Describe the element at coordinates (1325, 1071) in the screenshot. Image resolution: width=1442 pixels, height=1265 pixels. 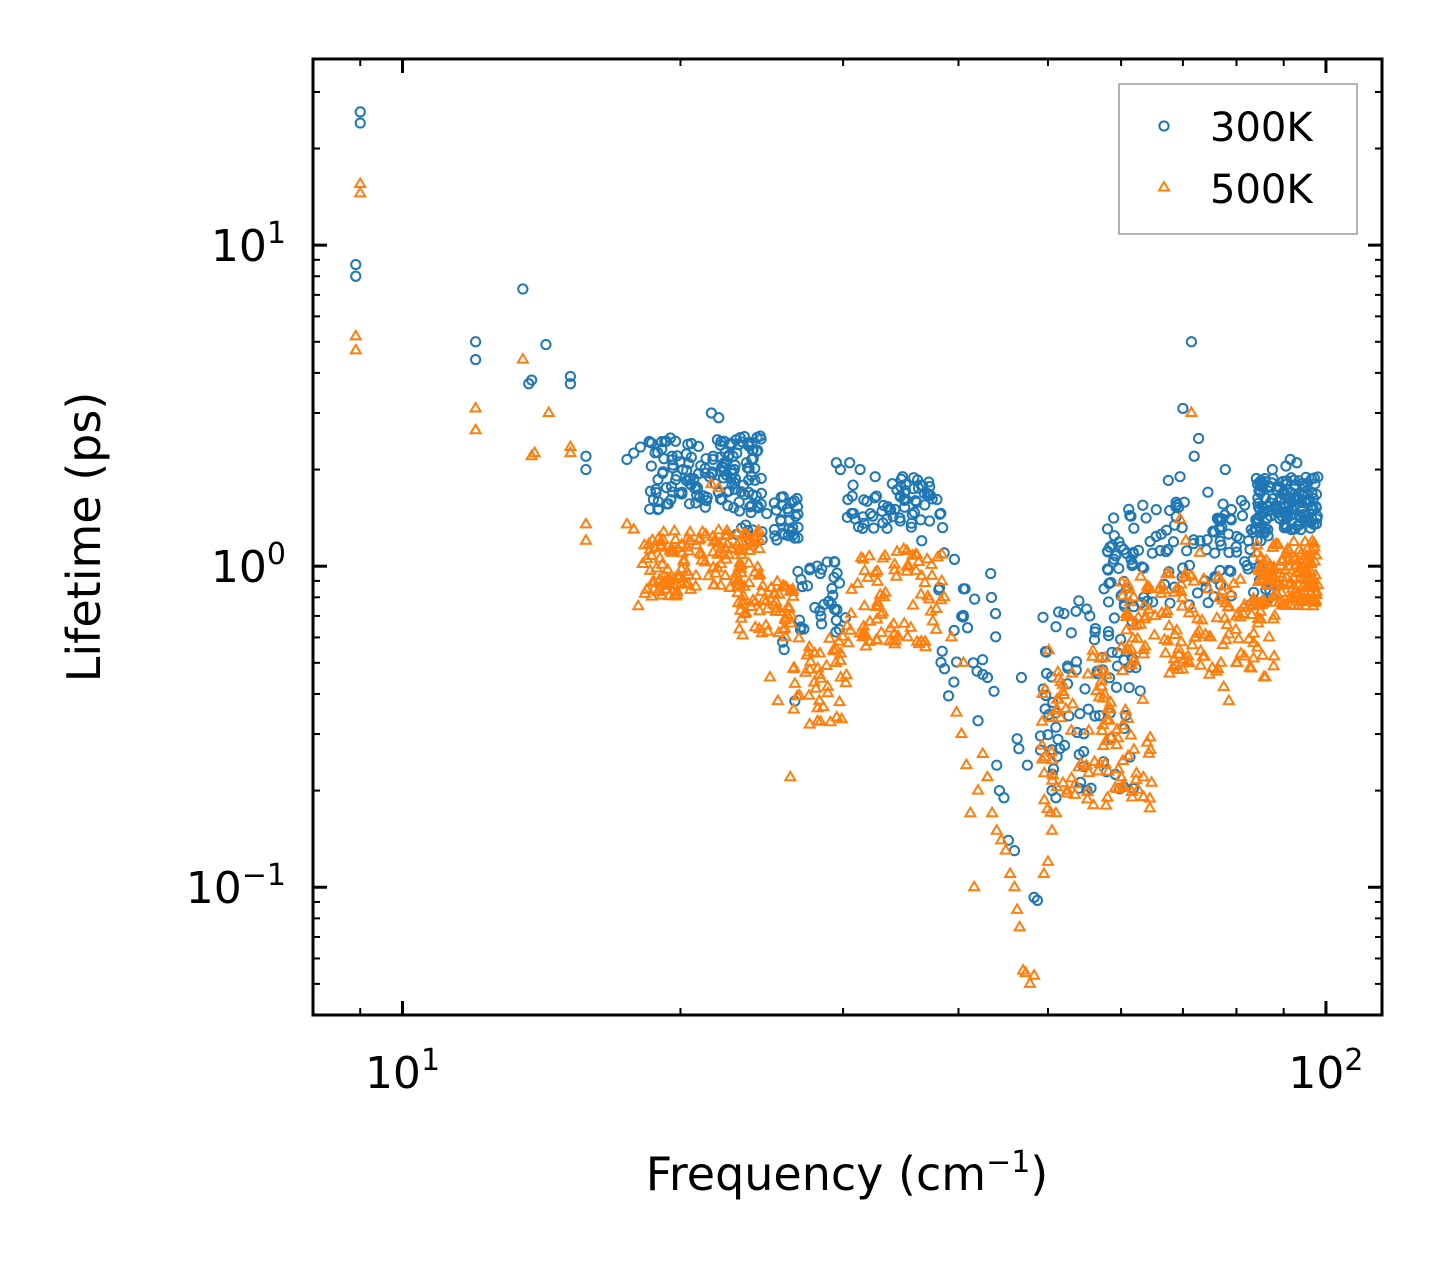
I see `x-tick-label: 102` at that location.